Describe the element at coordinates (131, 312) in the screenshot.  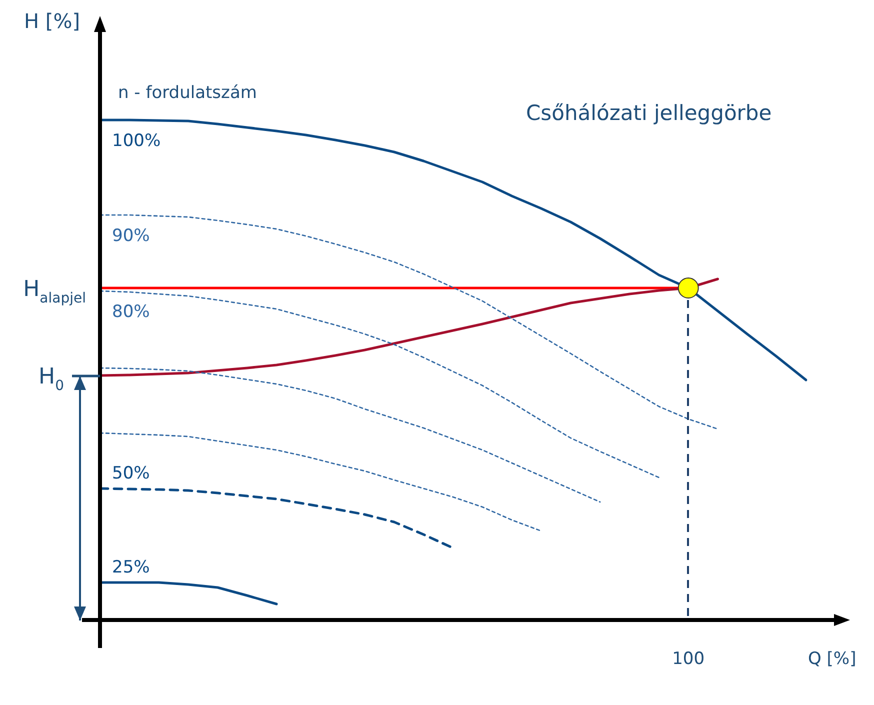
I see `series-label: 80%` at that location.